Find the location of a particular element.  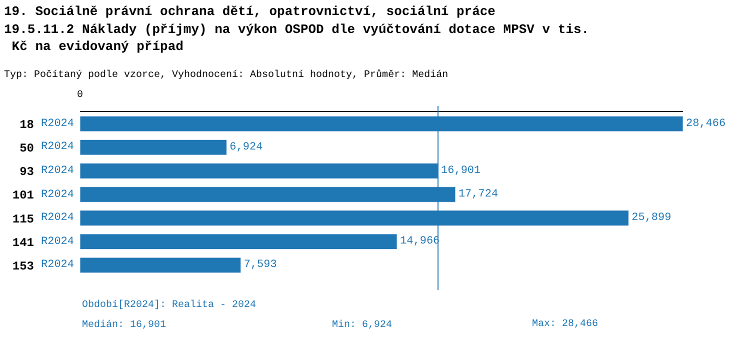

text: Medián: 16,901 is located at coordinates (124, 325).